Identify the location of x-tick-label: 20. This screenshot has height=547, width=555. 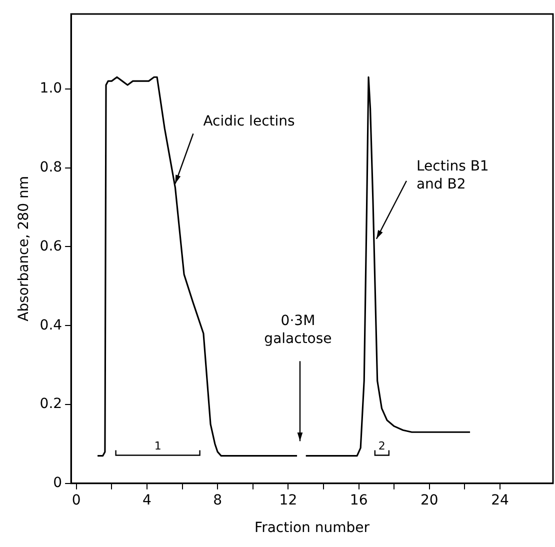
(429, 500).